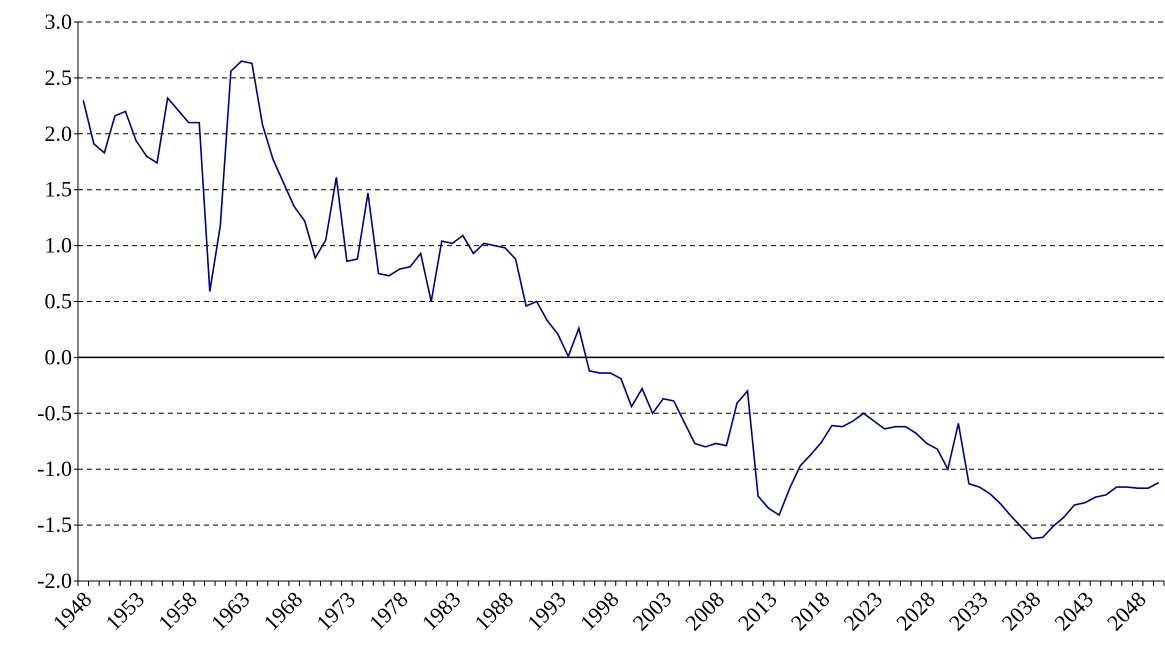 This screenshot has width=1165, height=659. What do you see at coordinates (388, 611) in the screenshot?
I see `x-tick-label: 1978` at bounding box center [388, 611].